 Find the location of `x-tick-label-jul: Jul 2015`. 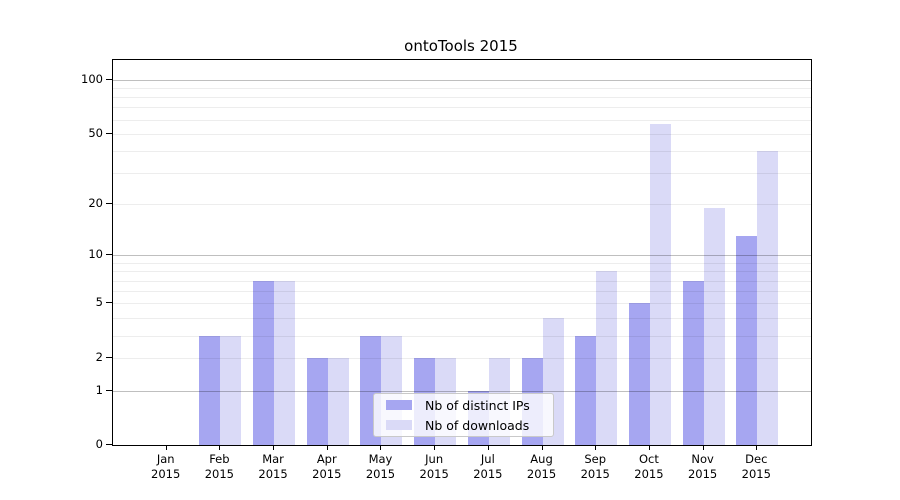

x-tick-label-jul: Jul 2015 is located at coordinates (488, 467).